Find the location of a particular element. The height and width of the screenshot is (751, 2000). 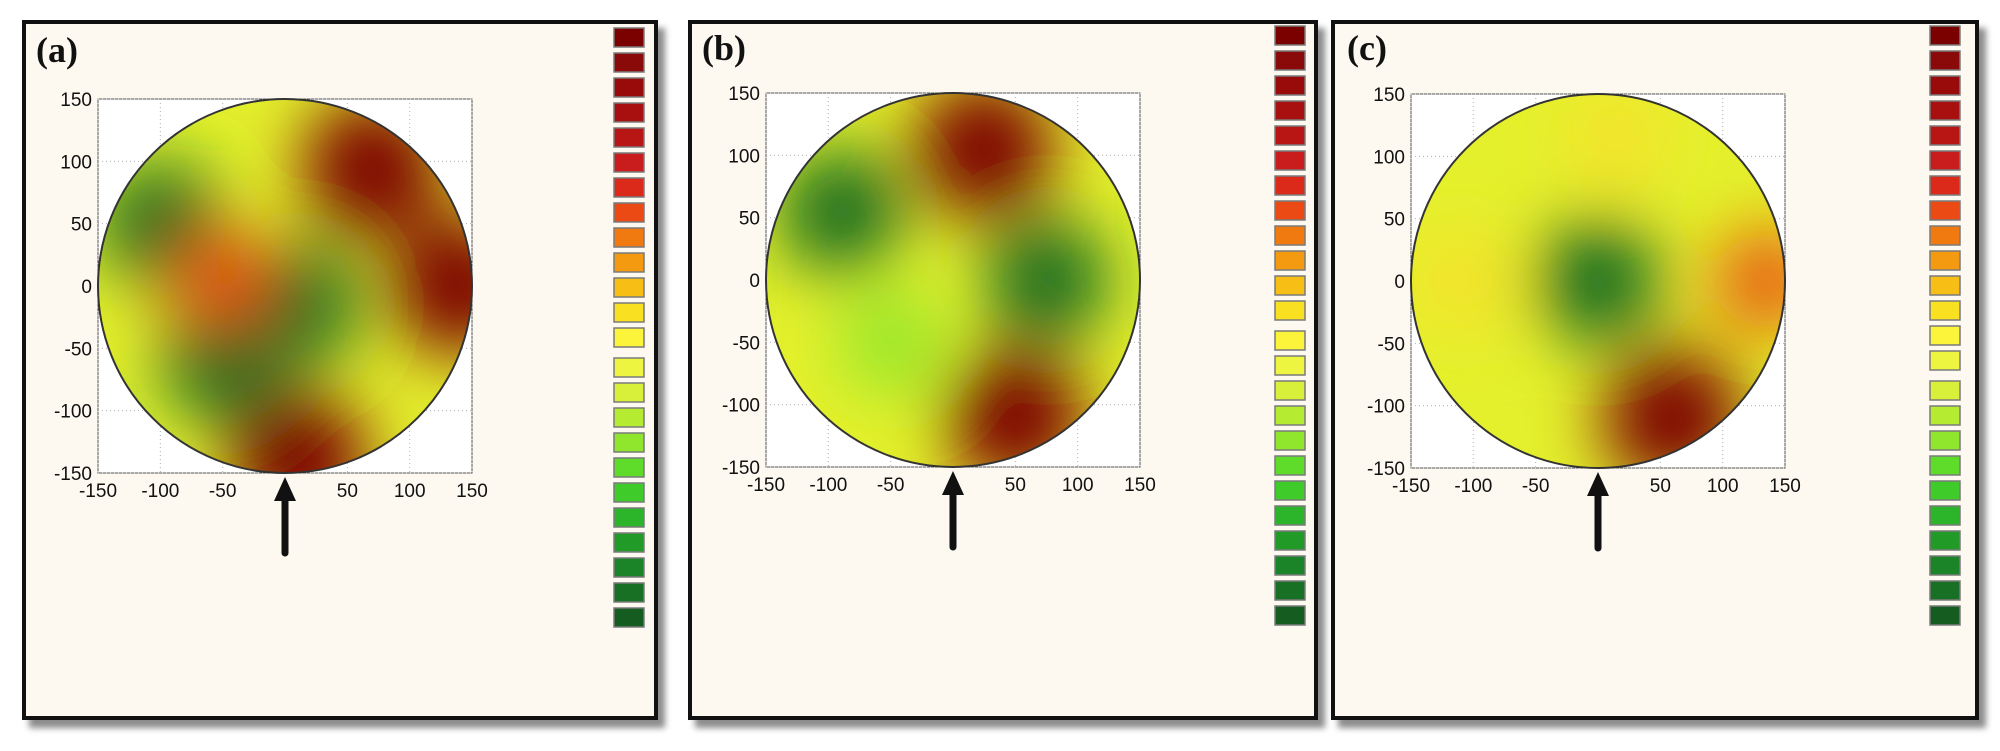

panel-label: (b) is located at coordinates (724, 48).